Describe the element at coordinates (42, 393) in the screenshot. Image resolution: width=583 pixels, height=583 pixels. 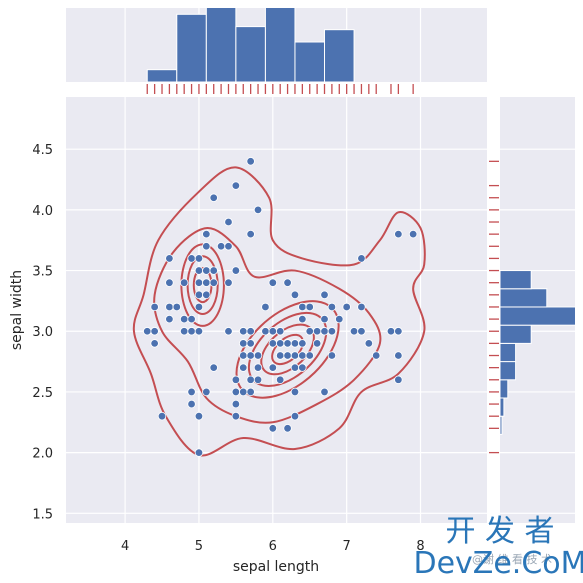
I see `y-tick-label: 2.5` at that location.